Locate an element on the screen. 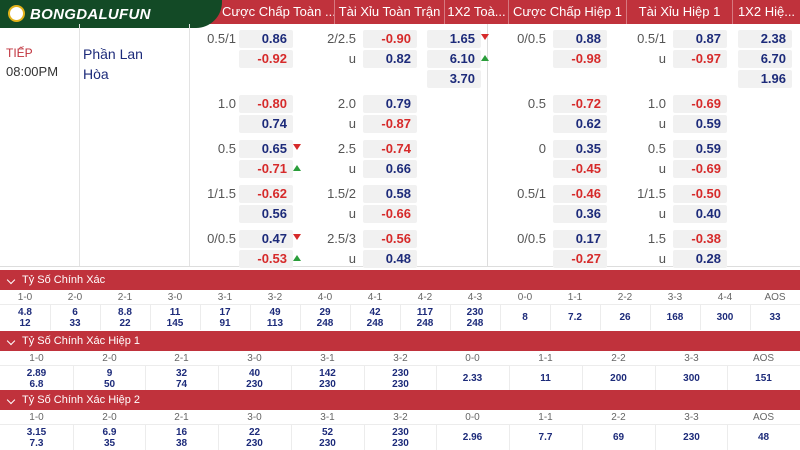  ft-1x2-odd: 3.70 is located at coordinates (454, 79).